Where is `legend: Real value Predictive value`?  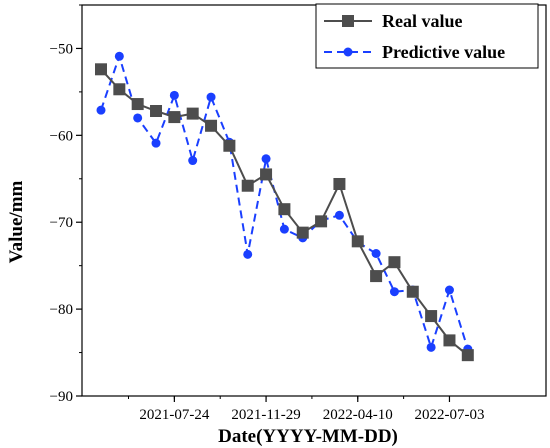 legend: Real value Predictive value is located at coordinates (427, 36).